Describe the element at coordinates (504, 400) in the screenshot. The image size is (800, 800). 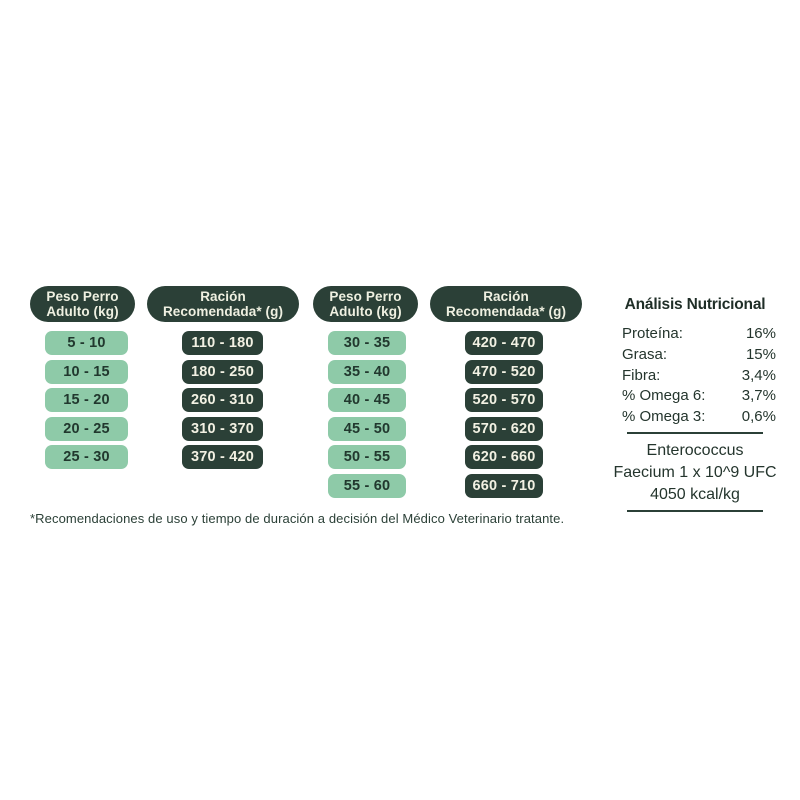
I see `ration-cell: 520 - 570` at that location.